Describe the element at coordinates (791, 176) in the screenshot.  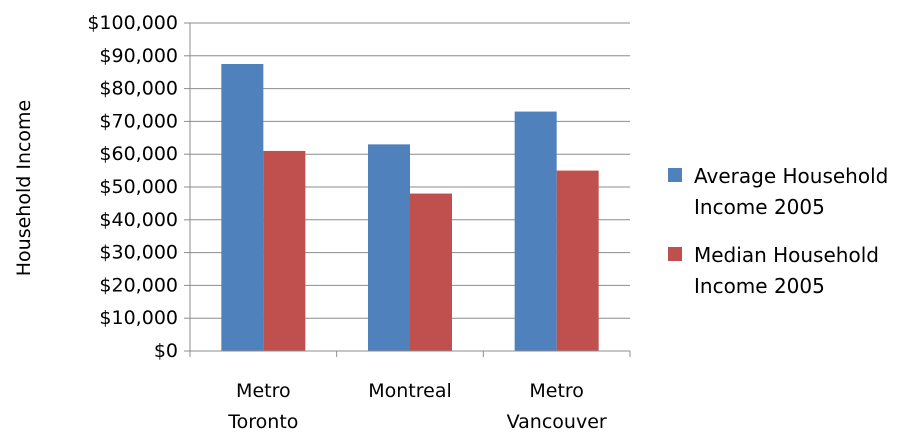
I see `legend-label: Average Household` at that location.